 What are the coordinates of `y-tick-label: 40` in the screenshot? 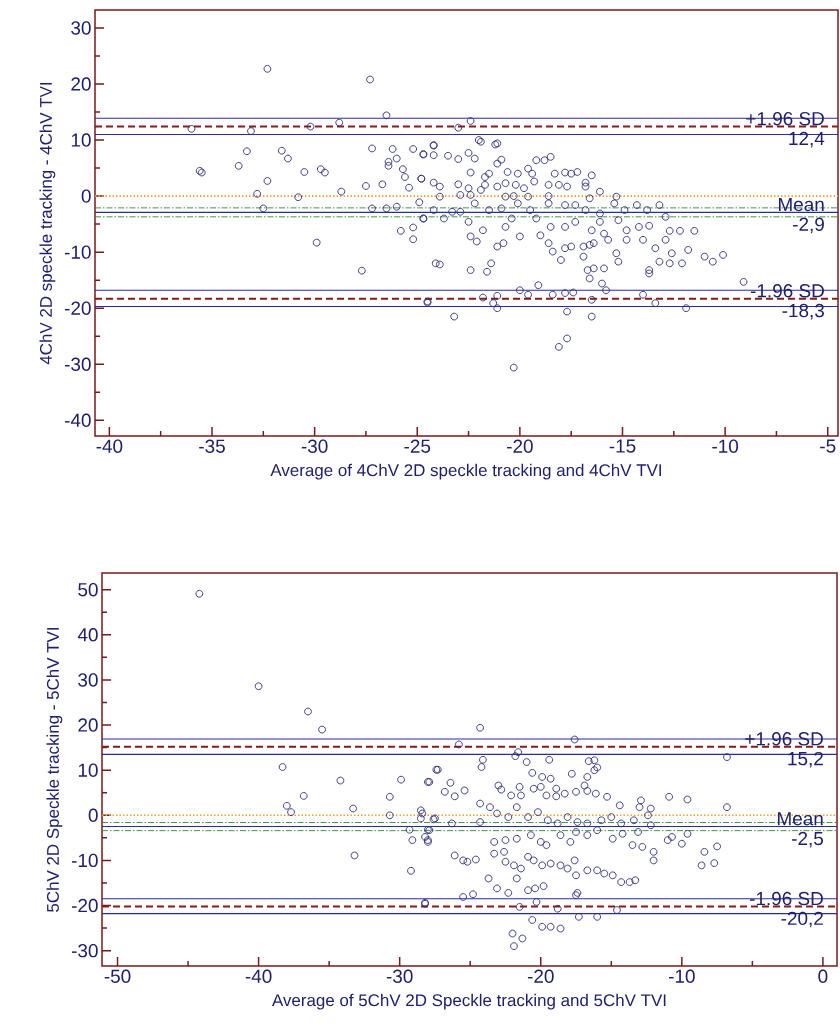 It's located at (87, 635).